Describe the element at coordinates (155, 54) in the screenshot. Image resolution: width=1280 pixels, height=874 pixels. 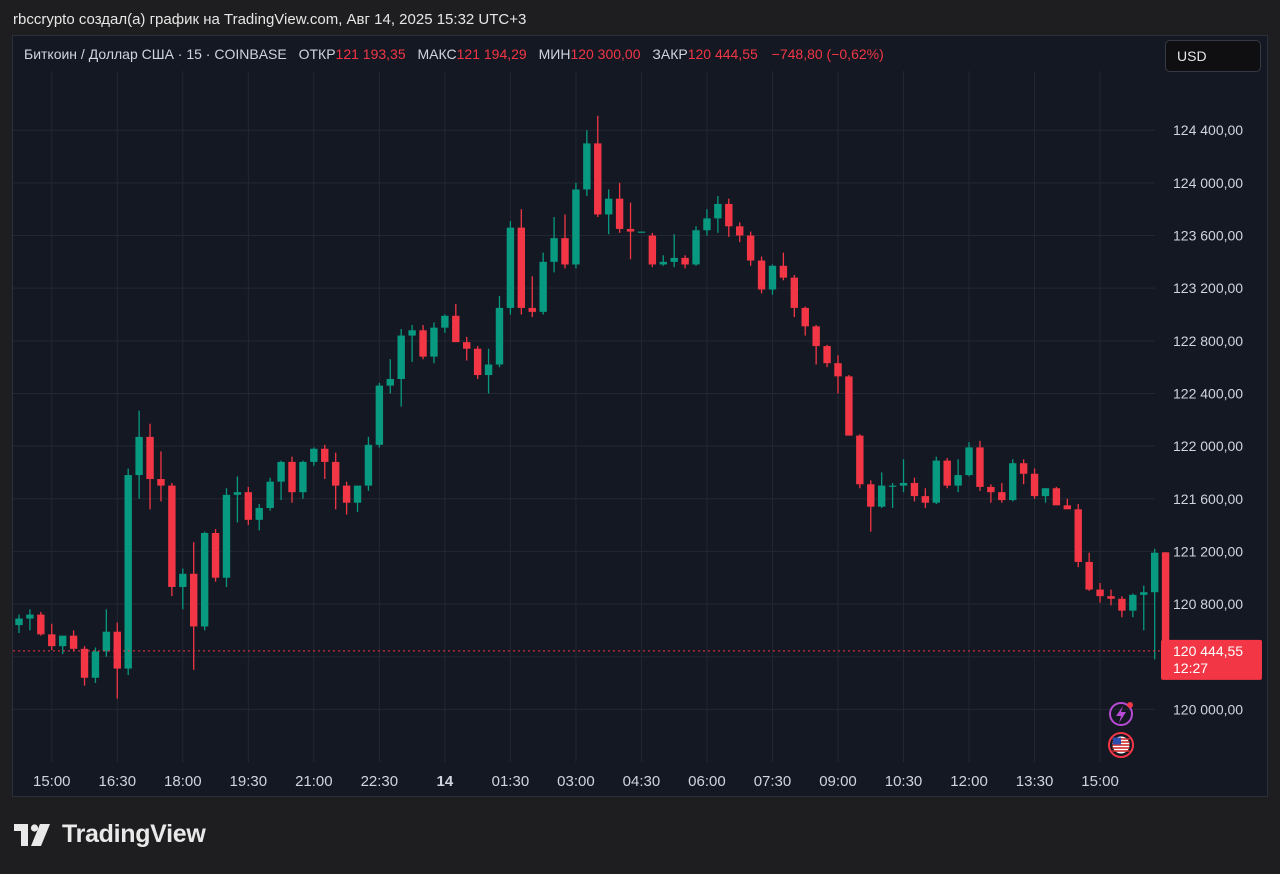
I see `symbol-title: Биткоин / Доллар США · 15 · COINBASE` at that location.